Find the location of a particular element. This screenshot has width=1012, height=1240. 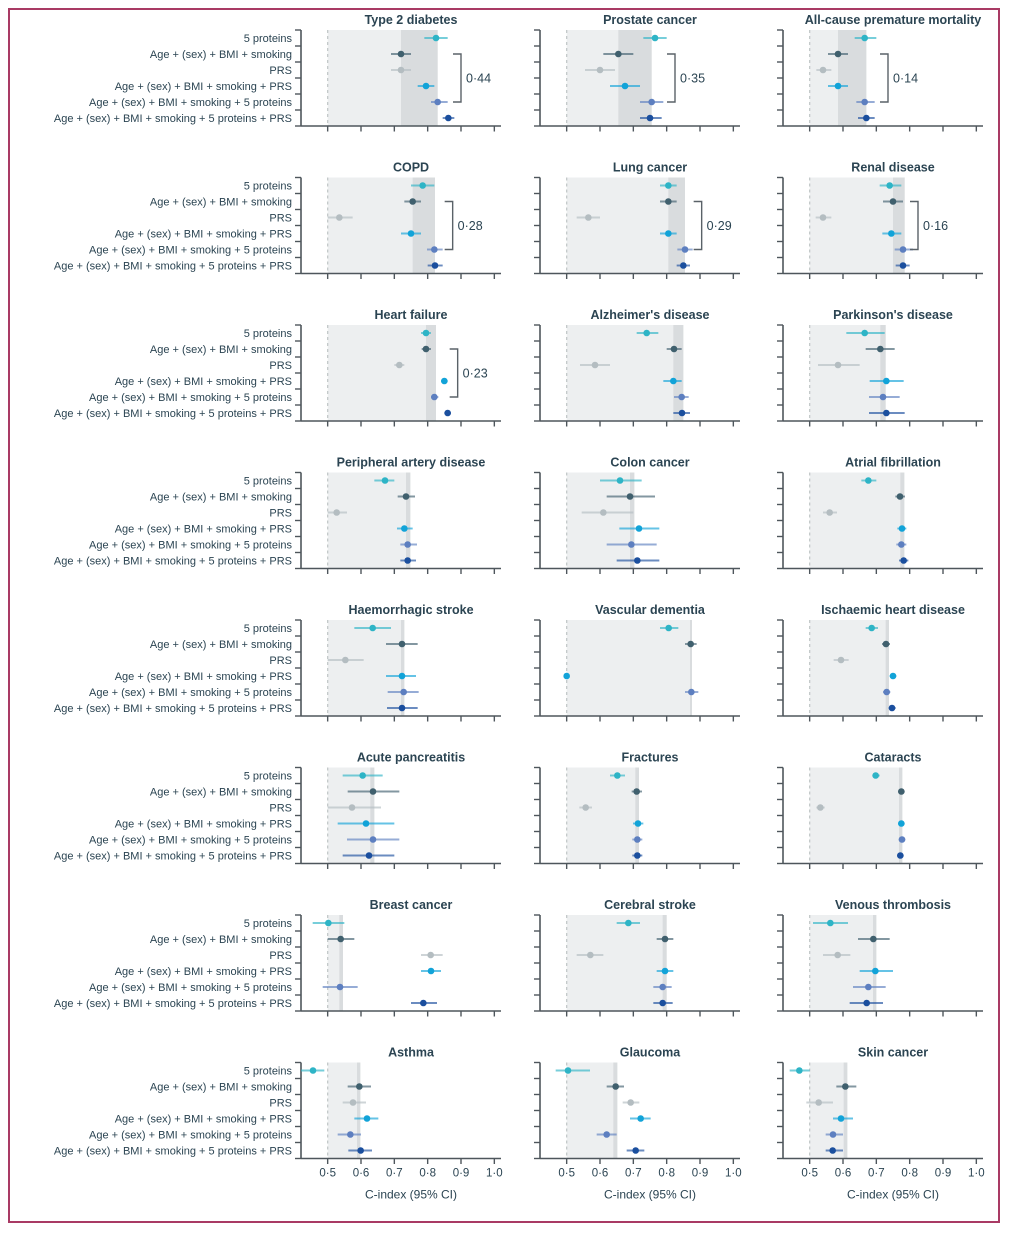

panel-cerebral-stroke: Cerebral stroke is located at coordinates (637, 957).